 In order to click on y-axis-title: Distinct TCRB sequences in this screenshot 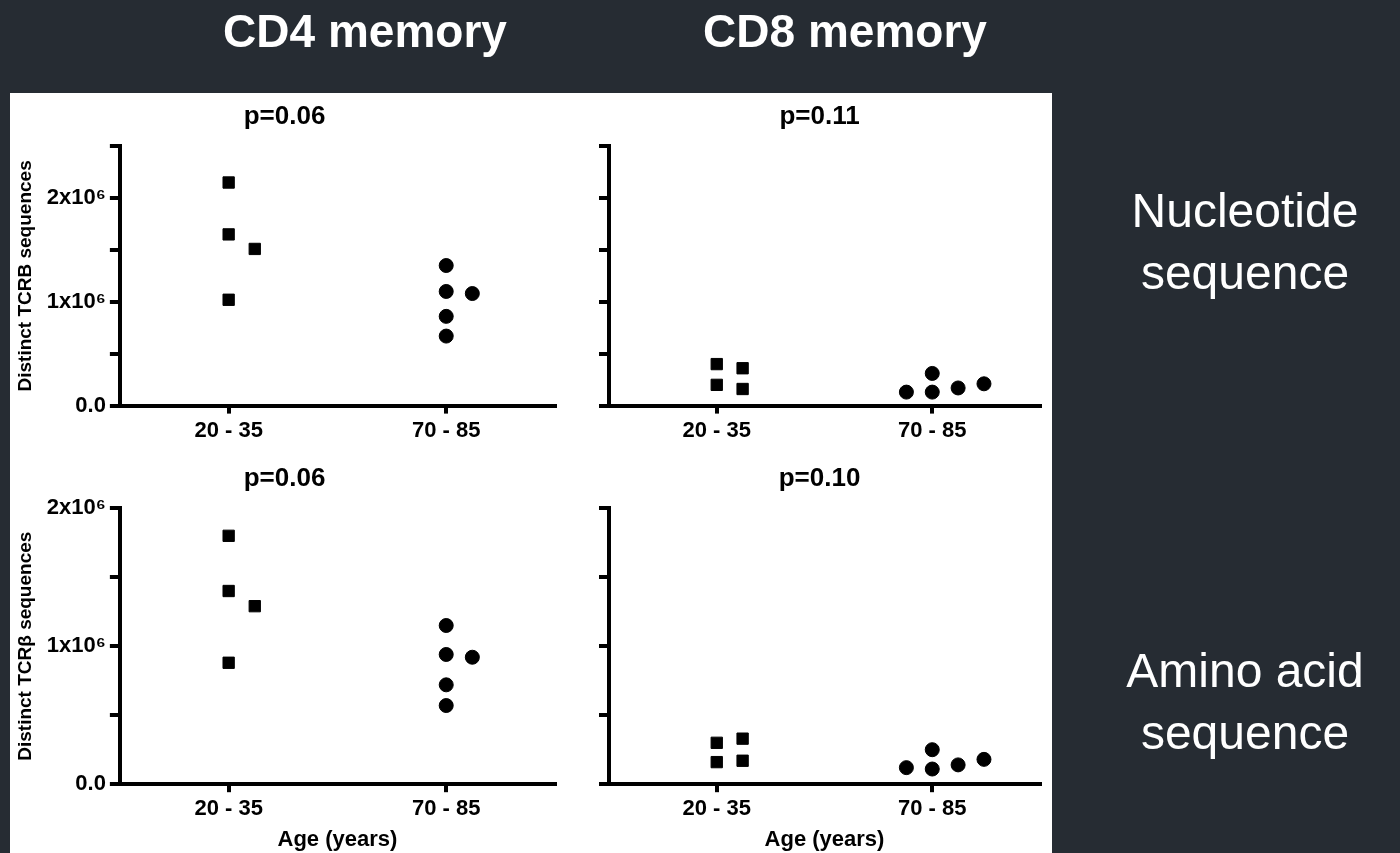, I will do `click(24, 276)`.